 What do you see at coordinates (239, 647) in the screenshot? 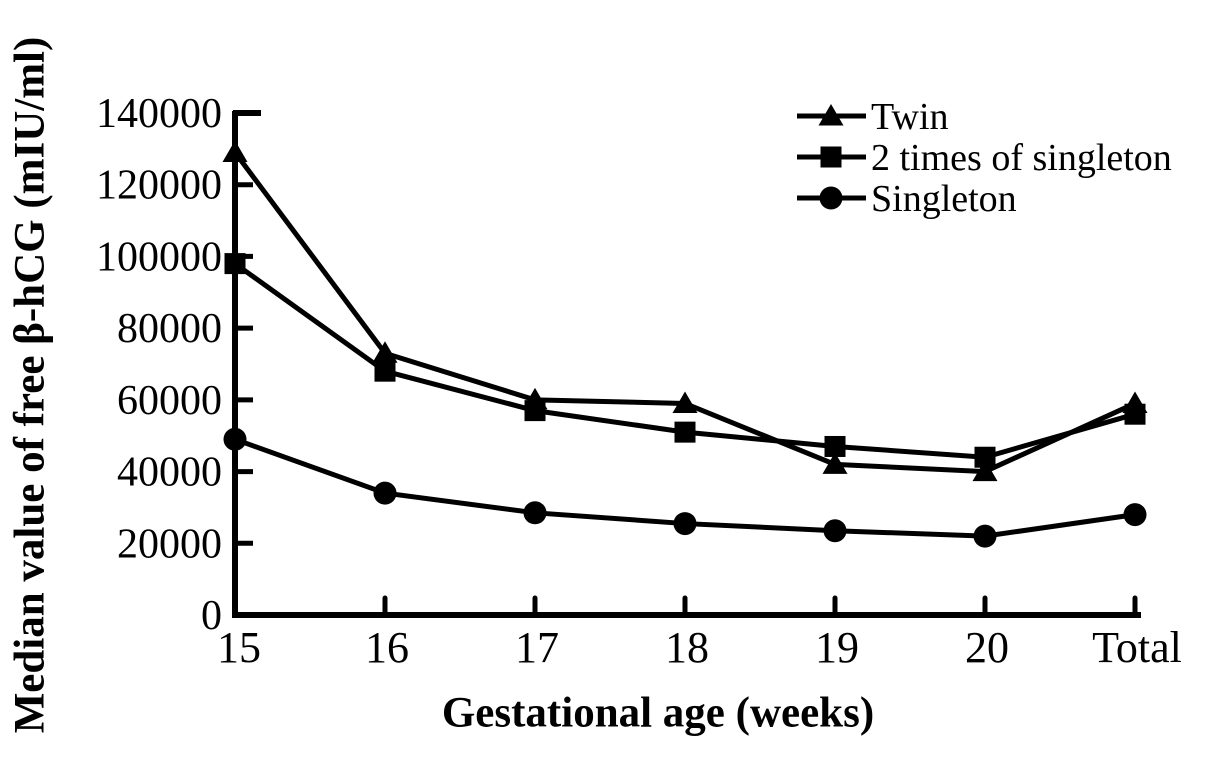
I see `x-tick-label: 15` at bounding box center [239, 647].